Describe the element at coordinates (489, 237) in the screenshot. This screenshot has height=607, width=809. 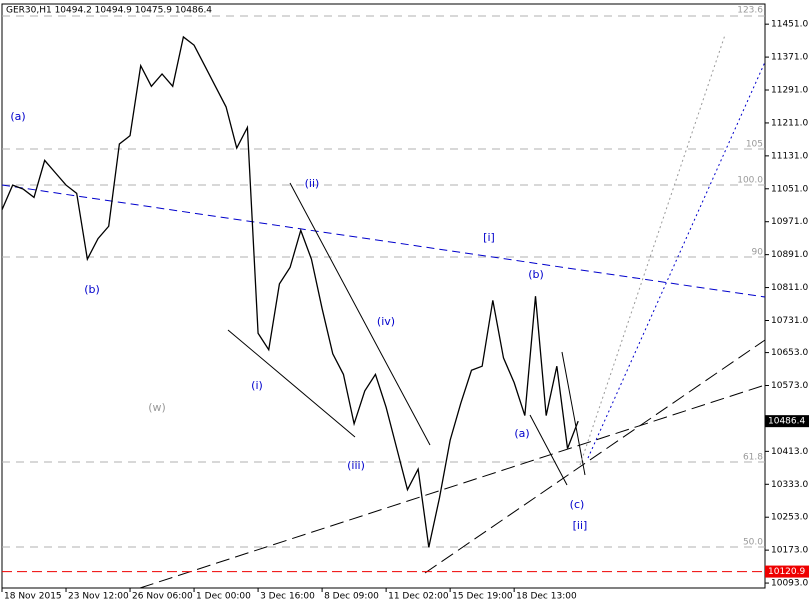
I see `wave-label: [i]` at that location.